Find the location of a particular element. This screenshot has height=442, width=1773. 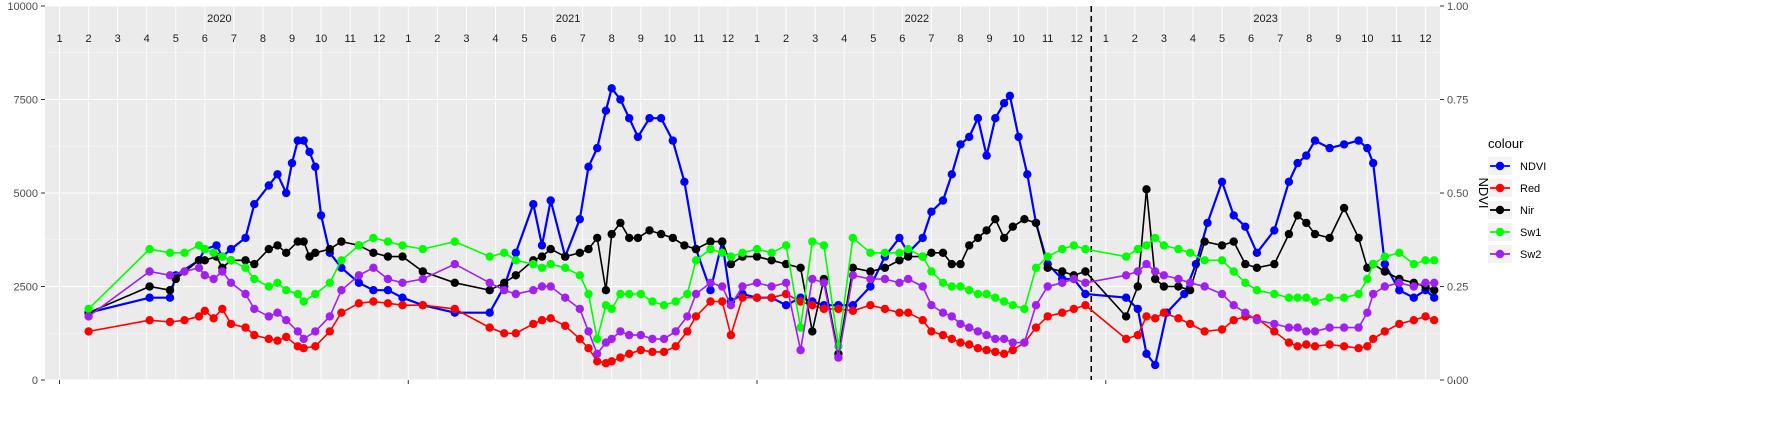

month-label: 6 is located at coordinates (205, 39).